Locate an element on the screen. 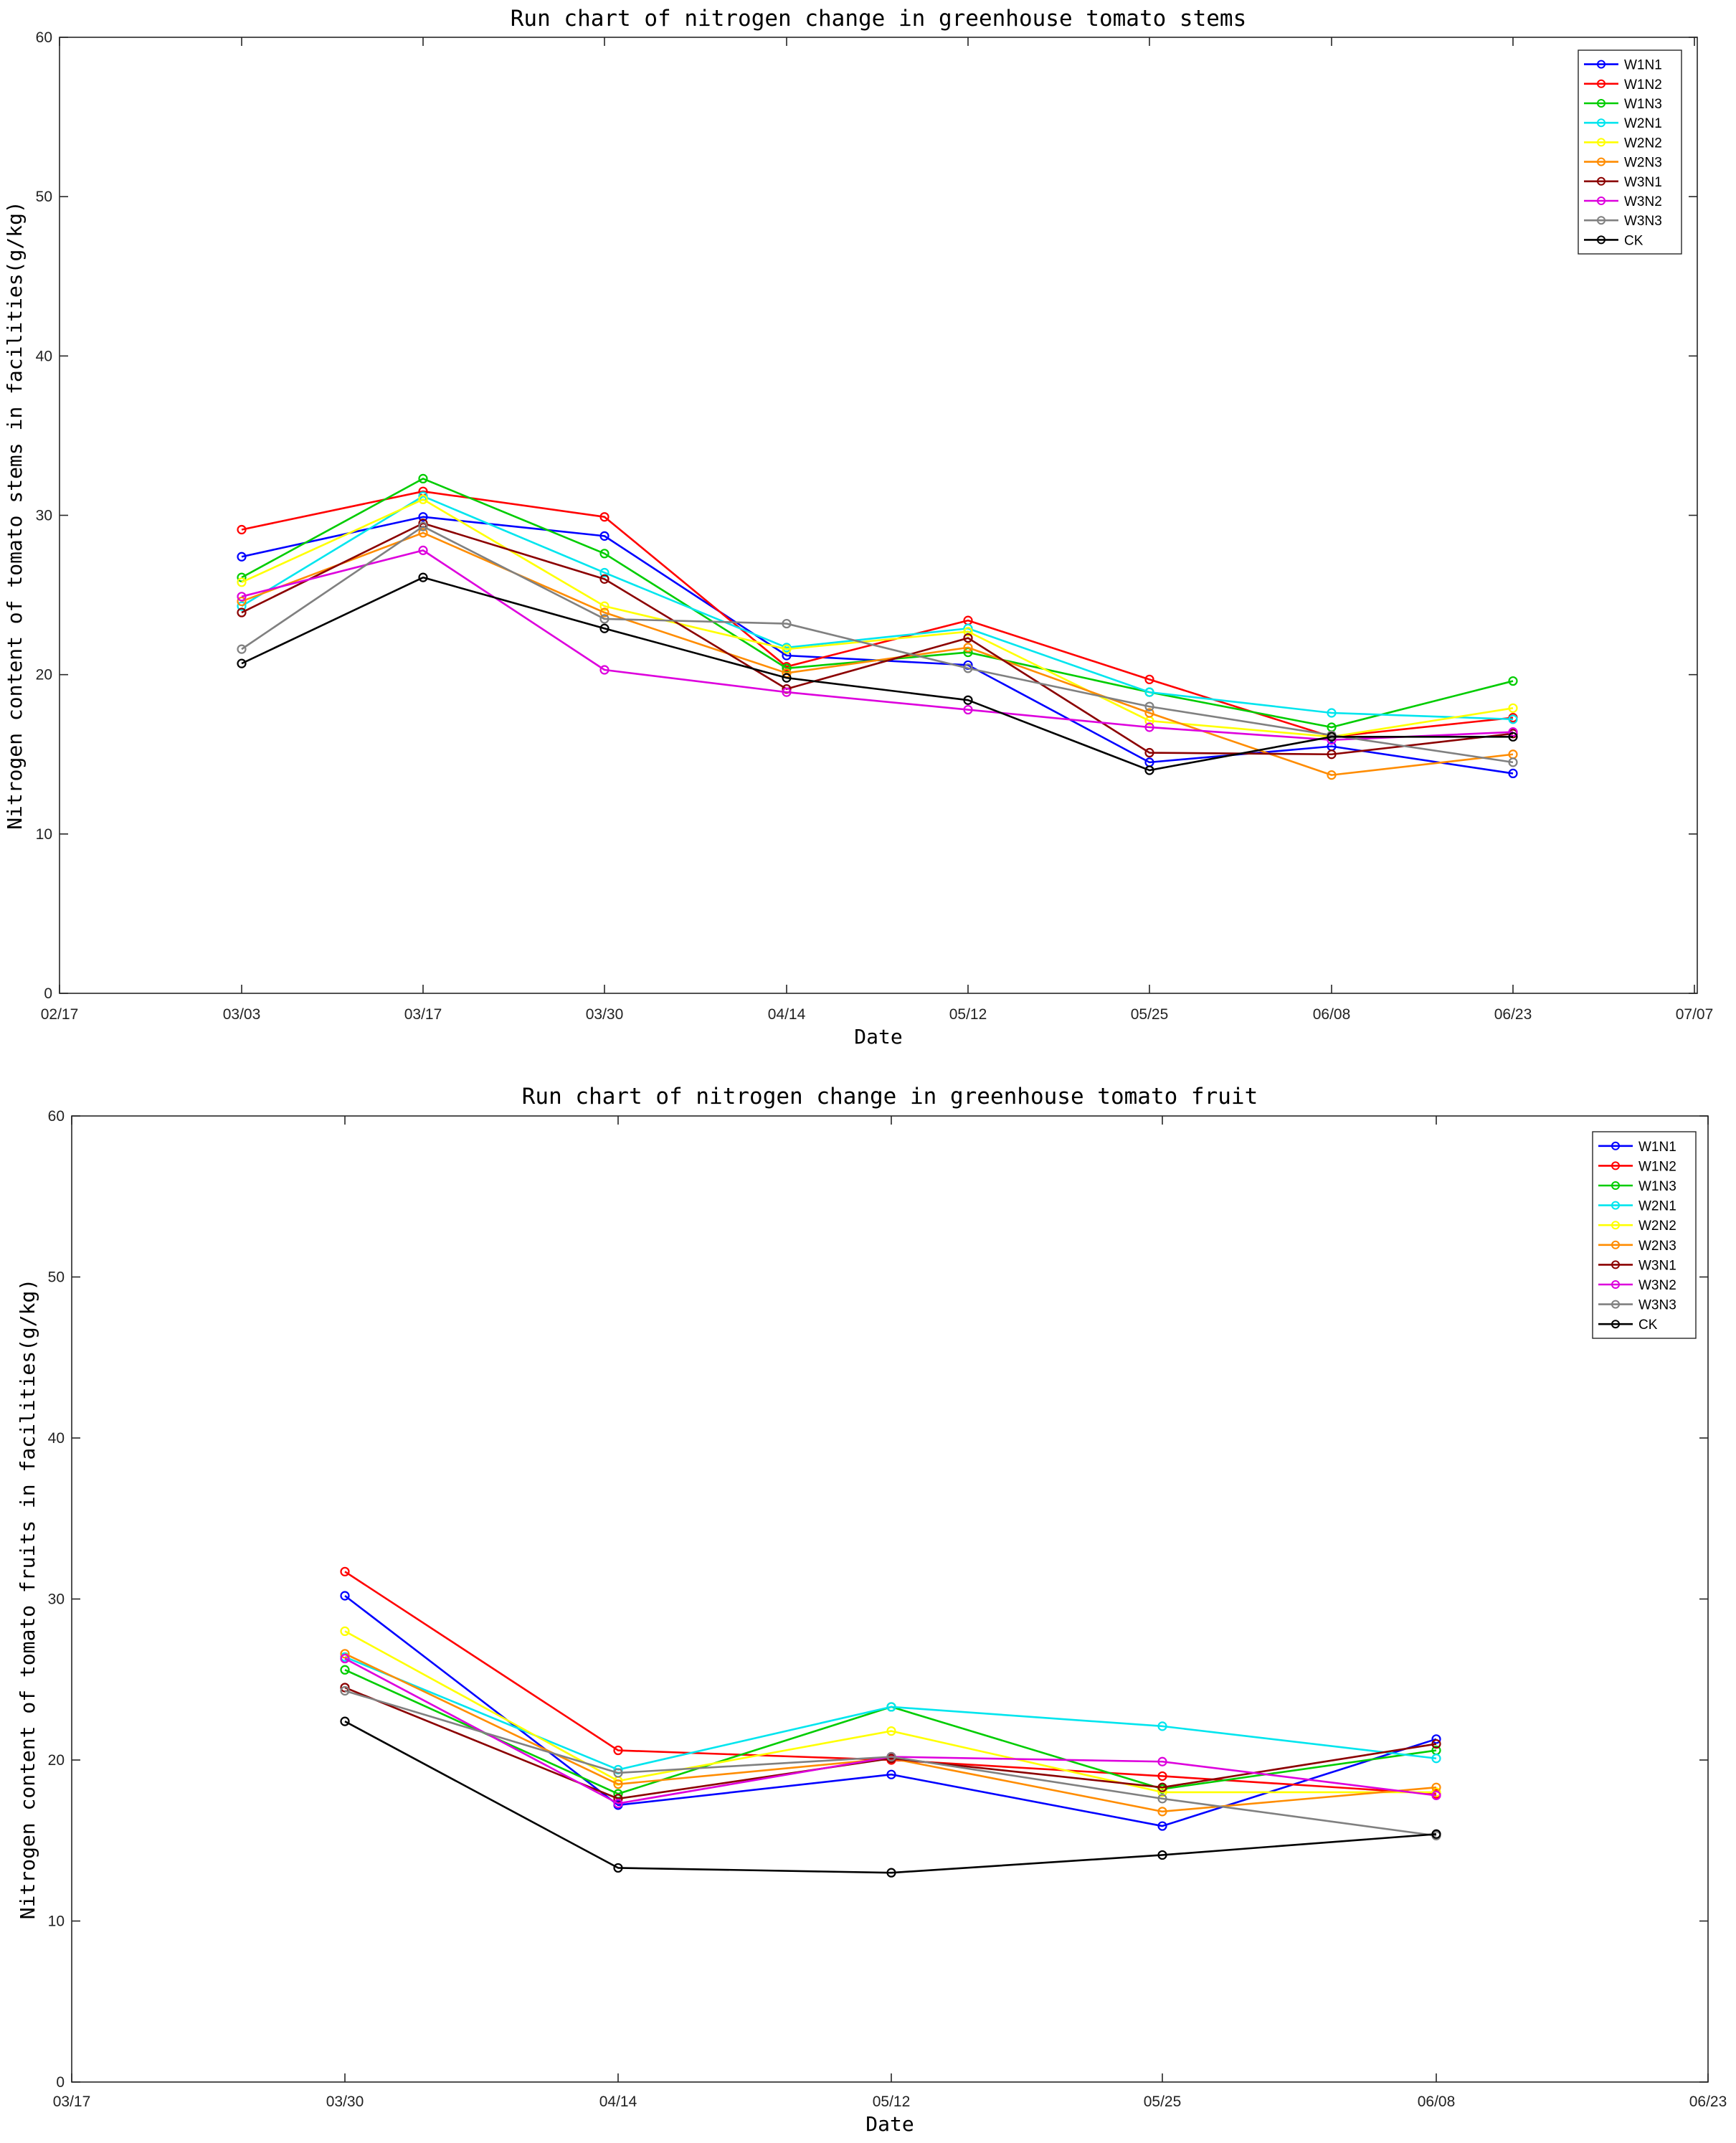 The height and width of the screenshot is (2143, 1736). x-tick-label: 05/12 is located at coordinates (968, 1015).